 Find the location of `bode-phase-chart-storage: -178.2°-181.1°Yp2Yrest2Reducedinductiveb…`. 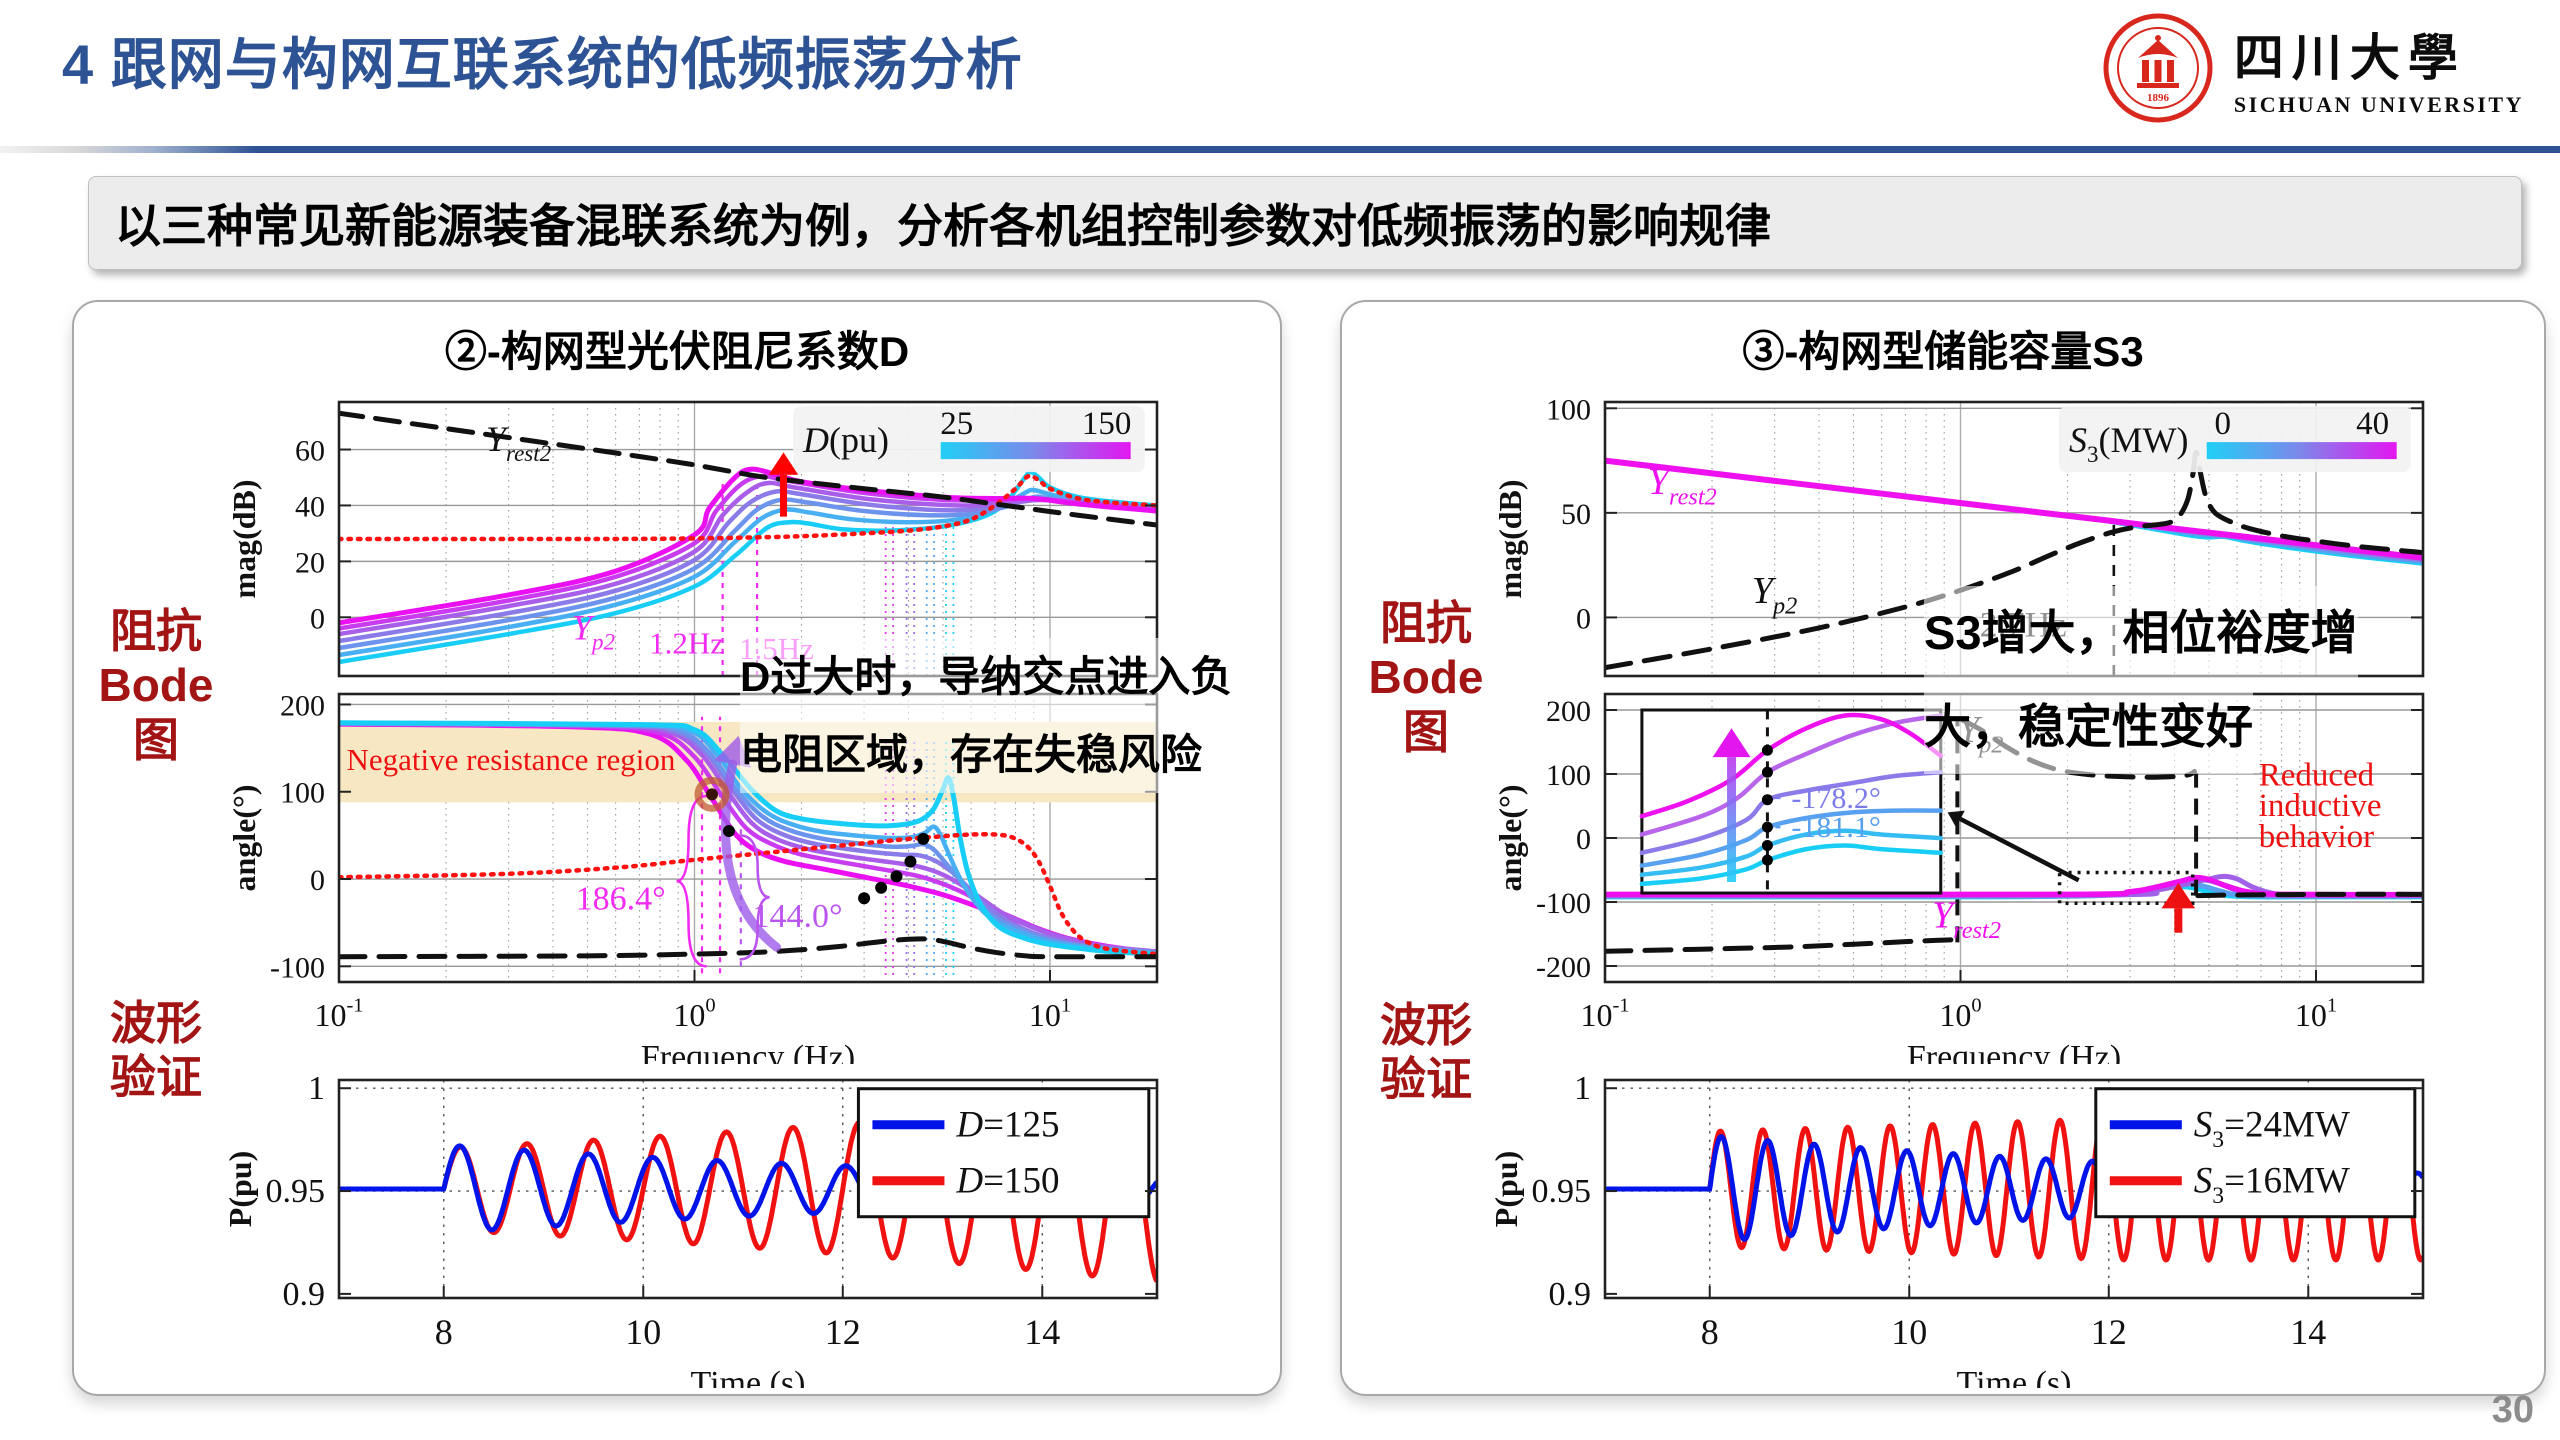

bode-phase-chart-storage: -178.2°-181.1°Yp2Yrest2Reducedinductiveb… is located at coordinates (1958, 878).